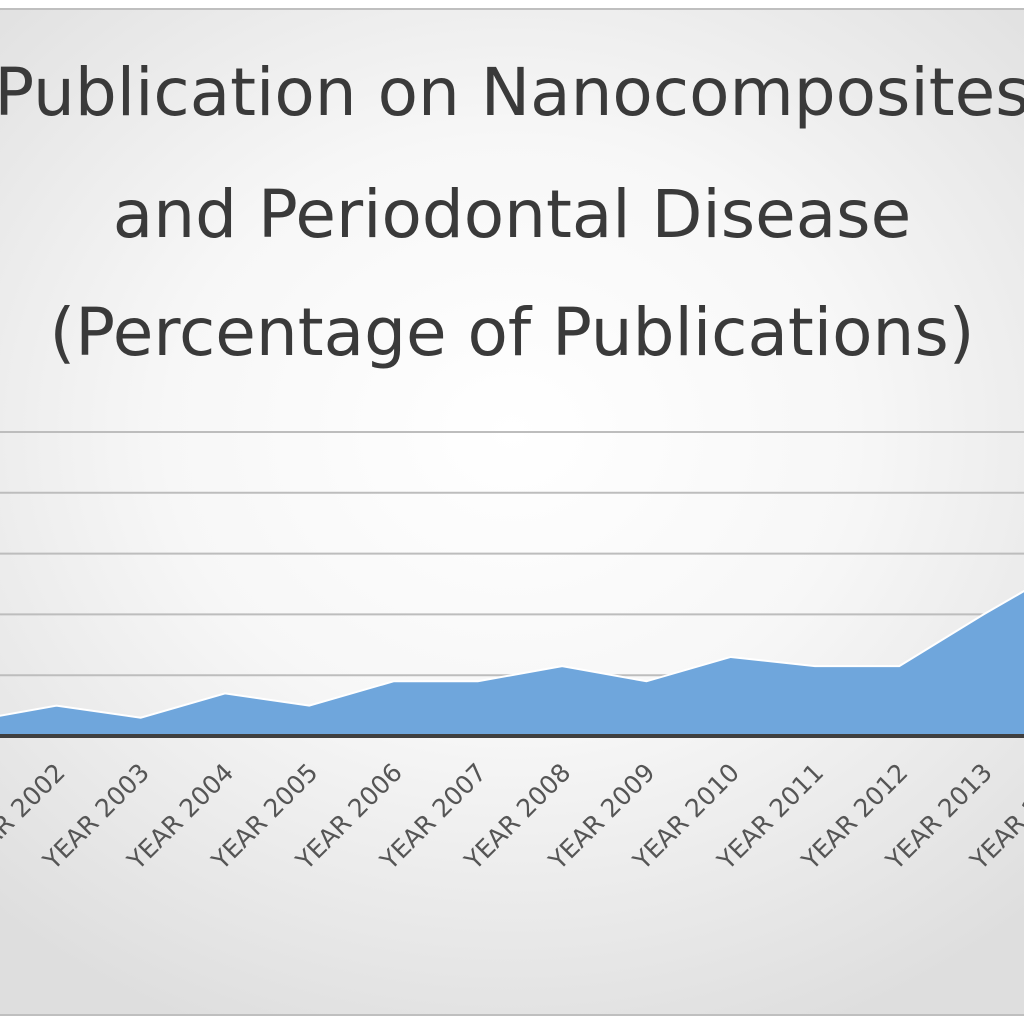 This screenshot has height=1024, width=1024. I want to click on chart-title-line-2: and Periodontal Disease, so click(512, 214).